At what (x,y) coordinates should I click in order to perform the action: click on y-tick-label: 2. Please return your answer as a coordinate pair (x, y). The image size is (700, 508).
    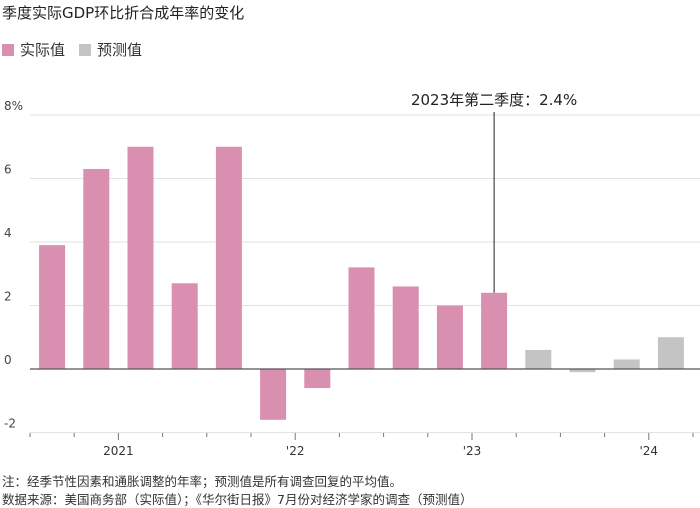
    Looking at the image, I should click on (8, 297).